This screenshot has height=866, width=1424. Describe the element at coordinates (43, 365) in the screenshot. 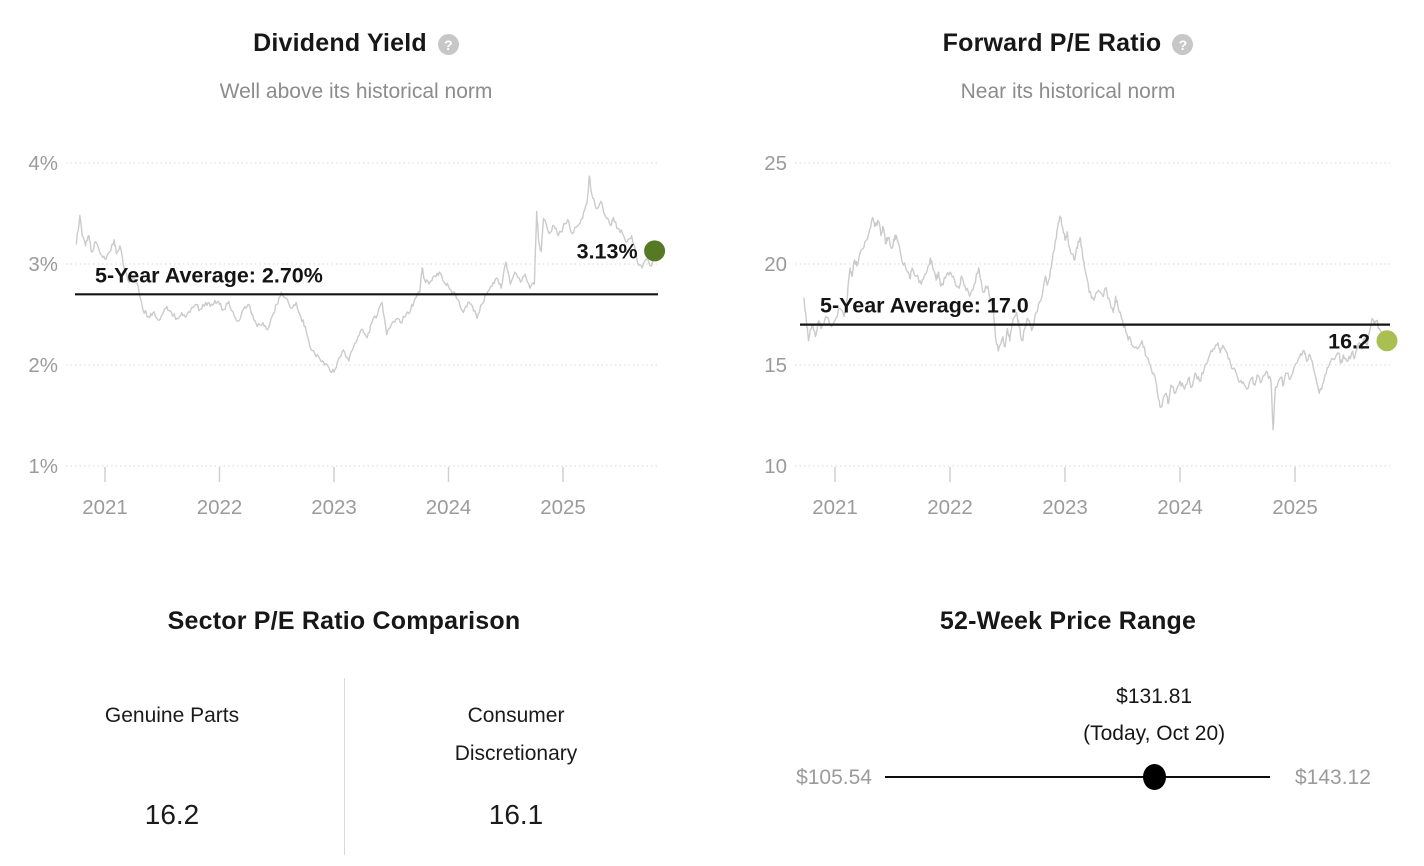

I see `y-tick-label: 2%` at that location.